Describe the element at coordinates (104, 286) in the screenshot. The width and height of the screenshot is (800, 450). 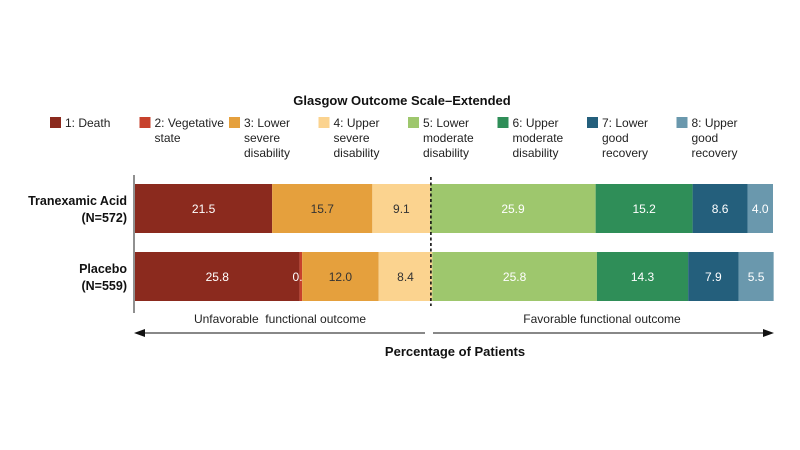
I see `row-label-n: (N=559)` at that location.